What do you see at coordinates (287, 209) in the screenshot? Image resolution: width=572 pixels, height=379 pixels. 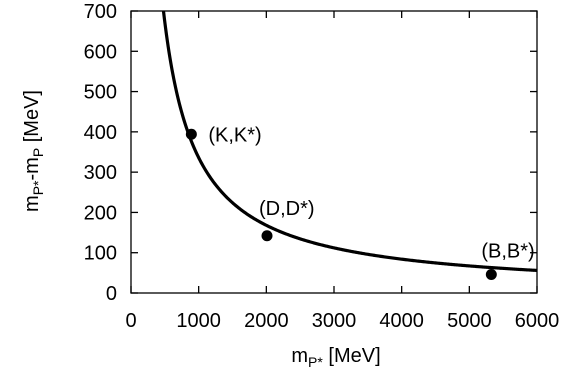 I see `data-point-label: (D,D*)` at bounding box center [287, 209].